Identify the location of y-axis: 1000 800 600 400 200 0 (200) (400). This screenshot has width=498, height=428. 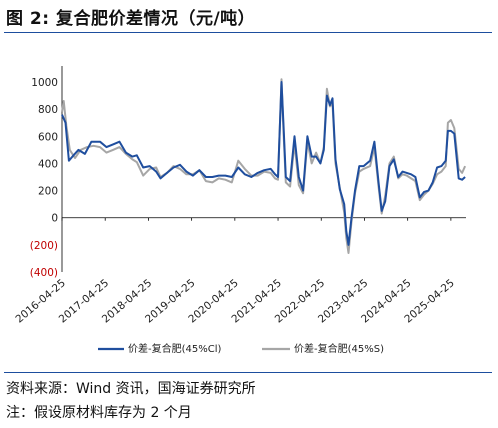
(46, 172).